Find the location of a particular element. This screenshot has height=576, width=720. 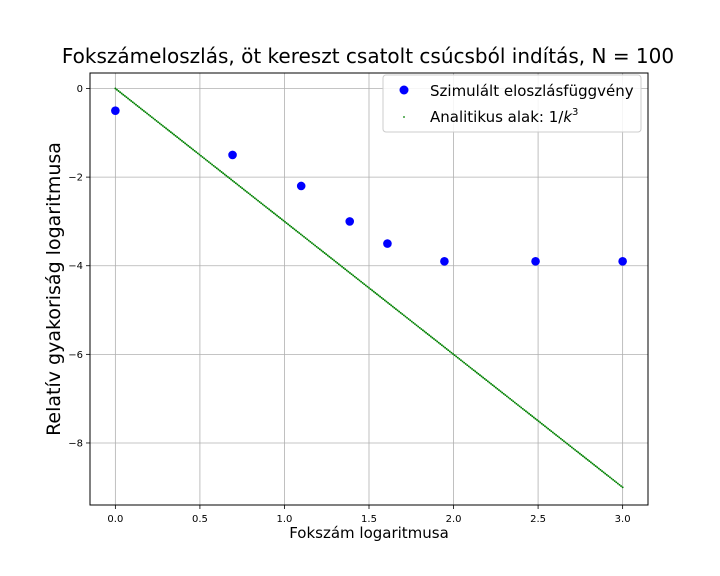

legend-label-analytic: Analitikus alak: 1/k3 is located at coordinates (504, 116).